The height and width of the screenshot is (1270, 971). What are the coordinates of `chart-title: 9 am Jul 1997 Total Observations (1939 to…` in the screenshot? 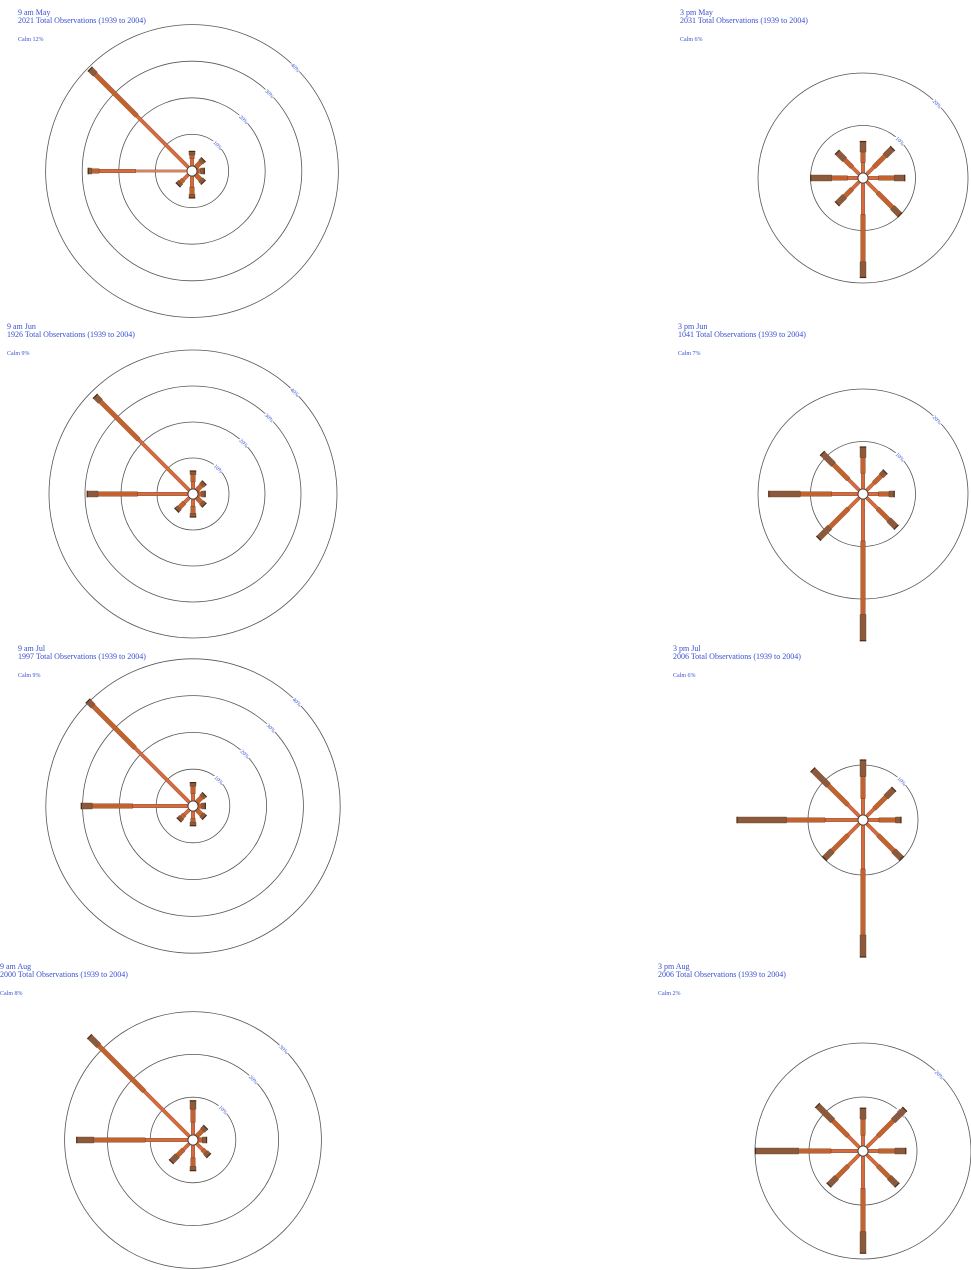 It's located at (82, 653).